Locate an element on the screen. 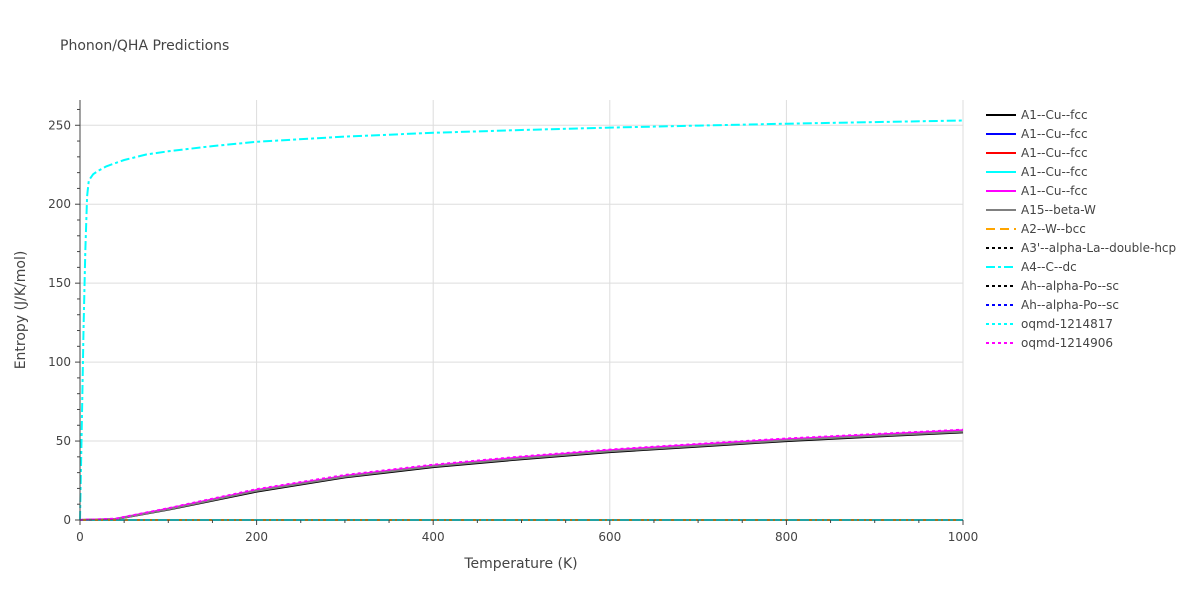 The height and width of the screenshot is (600, 1200). y-axis-label: Entropy (J/K/mol) is located at coordinates (21, 310).